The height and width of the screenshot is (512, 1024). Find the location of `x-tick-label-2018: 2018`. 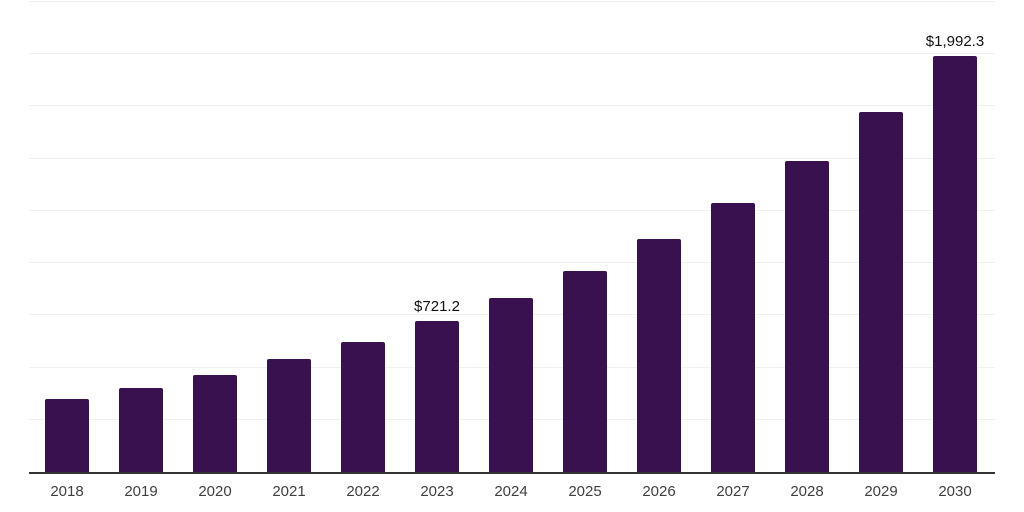

x-tick-label-2018: 2018 is located at coordinates (67, 491).